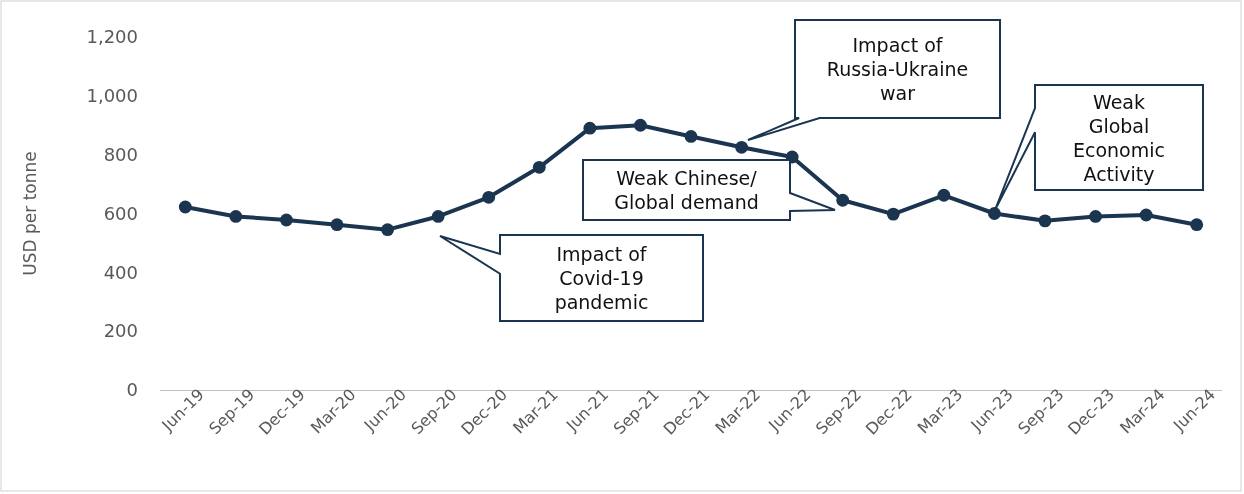  What do you see at coordinates (120, 331) in the screenshot?
I see `y-tick-label: 200` at bounding box center [120, 331].